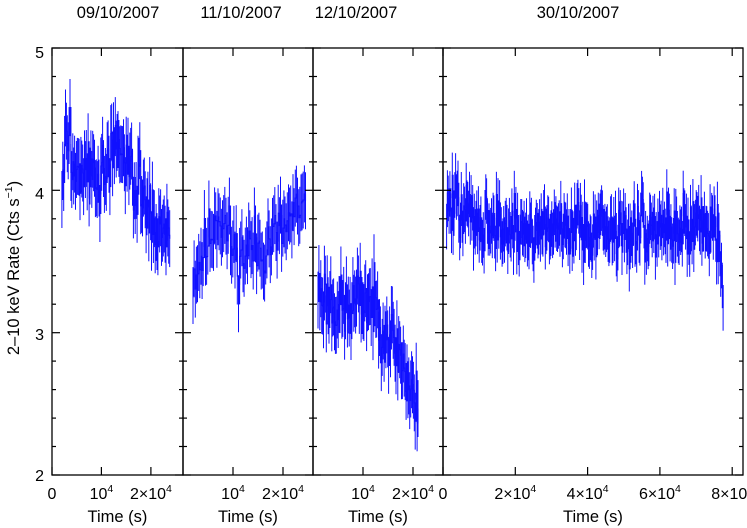 The image size is (747, 528). I want to click on x-tick-label: 4×10⁴, so click(588, 493).